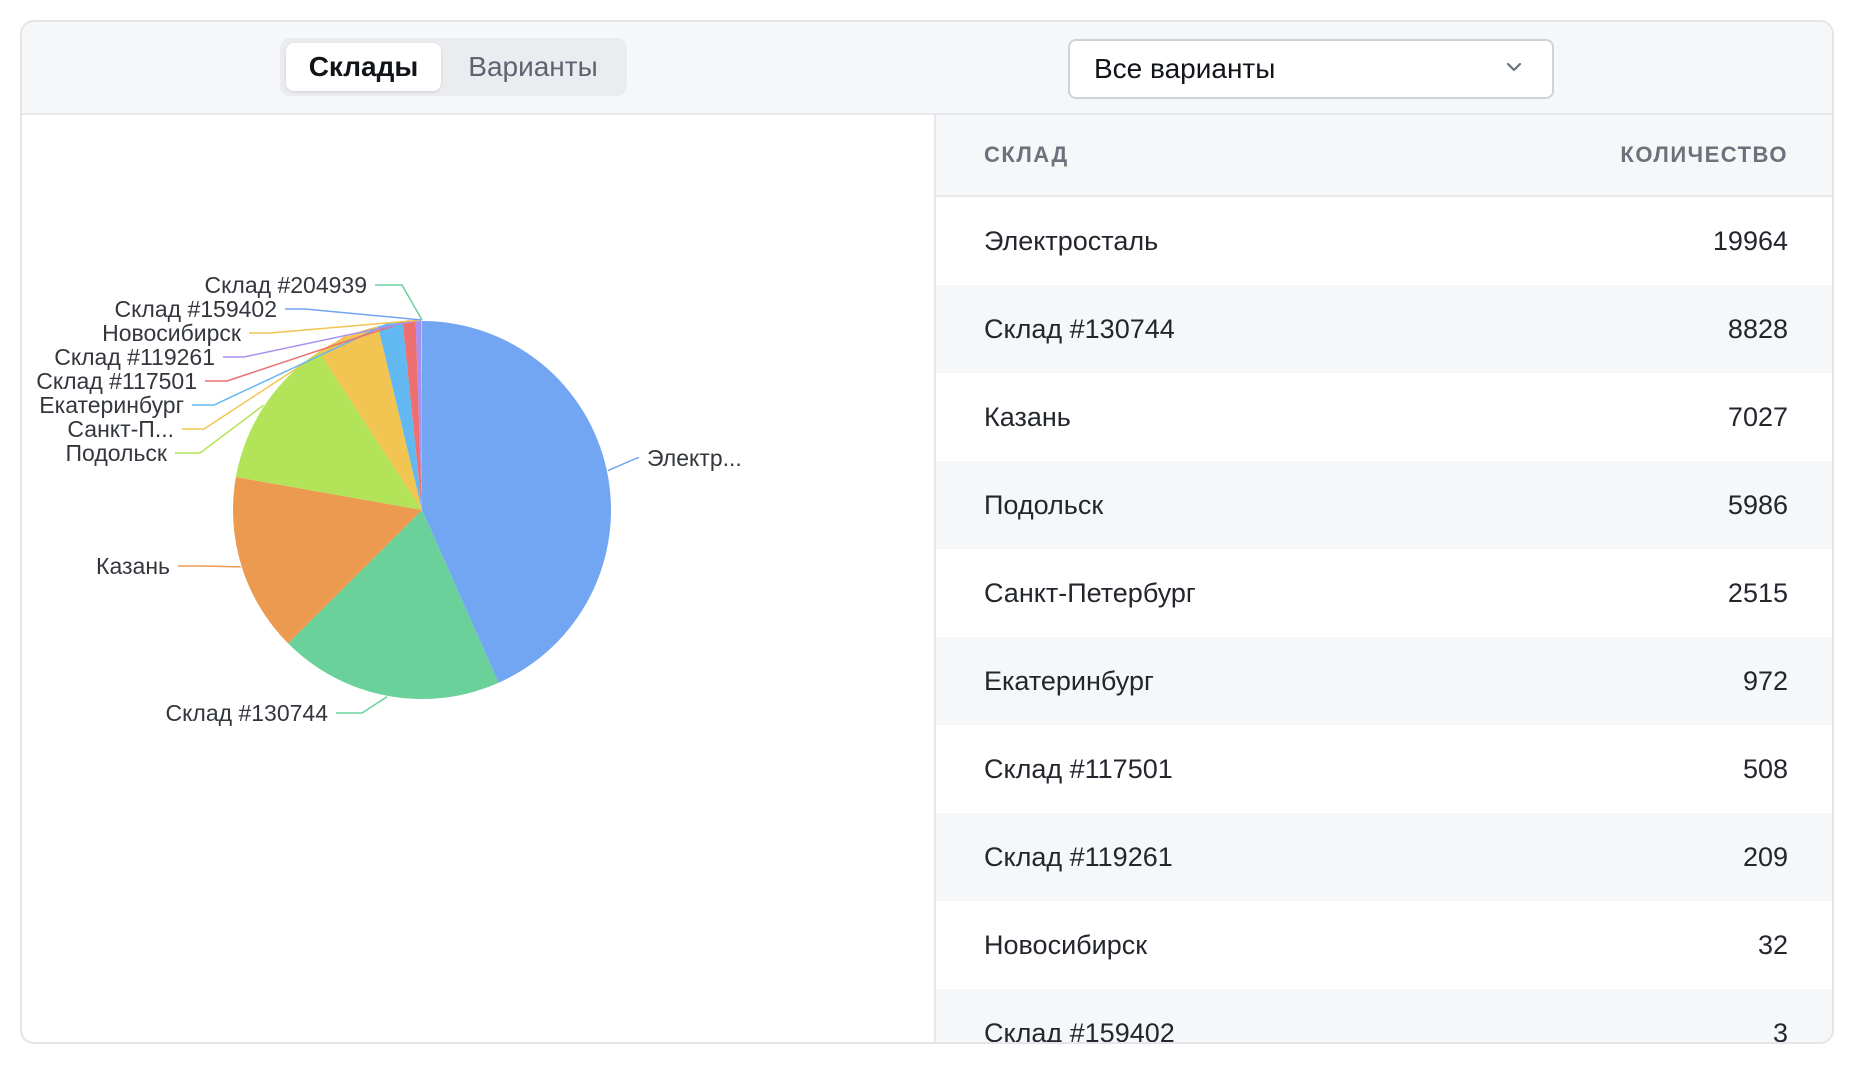 This screenshot has width=1856, height=1074. What do you see at coordinates (1765, 681) in the screenshot?
I see `warehouse-quantity: 972` at bounding box center [1765, 681].